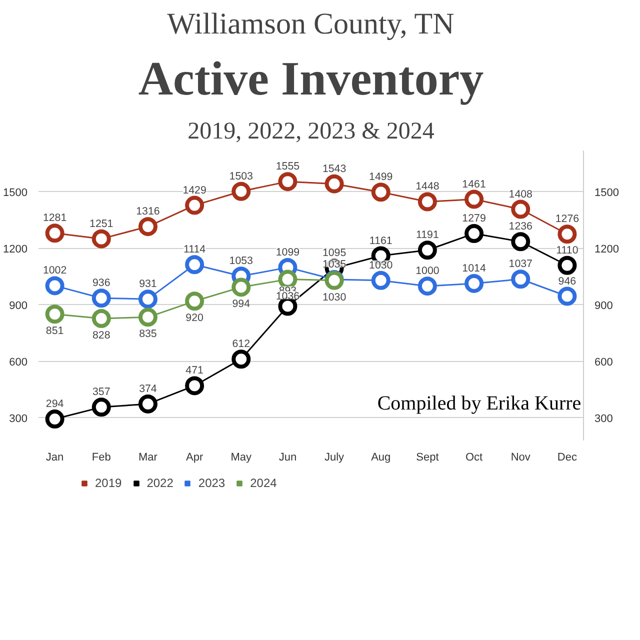  Describe the element at coordinates (287, 458) in the screenshot. I see `x-tick-label: Jun` at that location.